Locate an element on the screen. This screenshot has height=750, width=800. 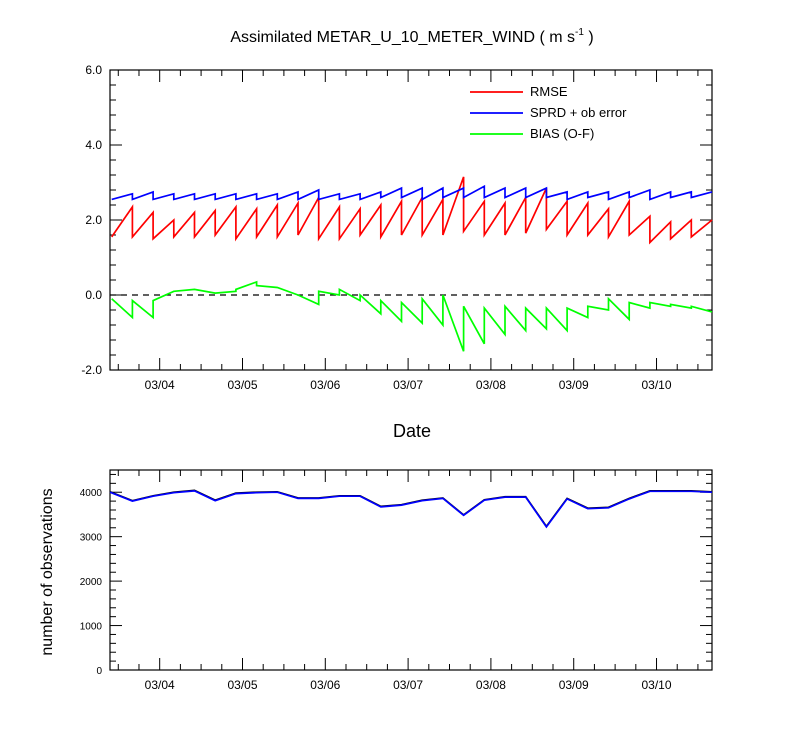
y-tick-label: 2.0 is located at coordinates (93, 220).